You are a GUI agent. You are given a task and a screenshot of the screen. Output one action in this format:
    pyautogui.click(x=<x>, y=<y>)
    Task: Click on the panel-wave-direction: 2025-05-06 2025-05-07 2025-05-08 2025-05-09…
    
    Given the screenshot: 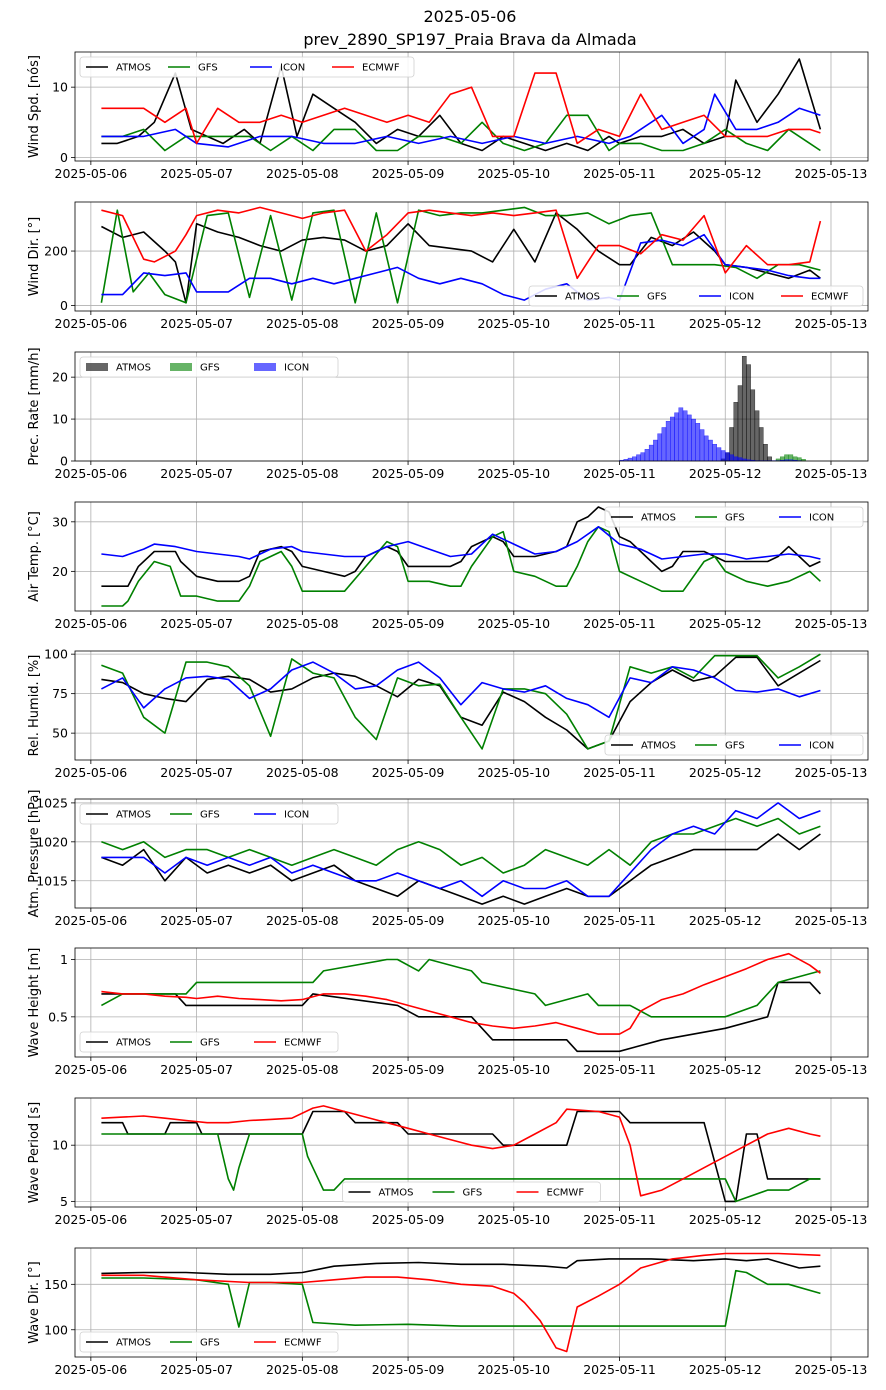 What is the action you would take?
    pyautogui.click(x=448, y=1312)
    